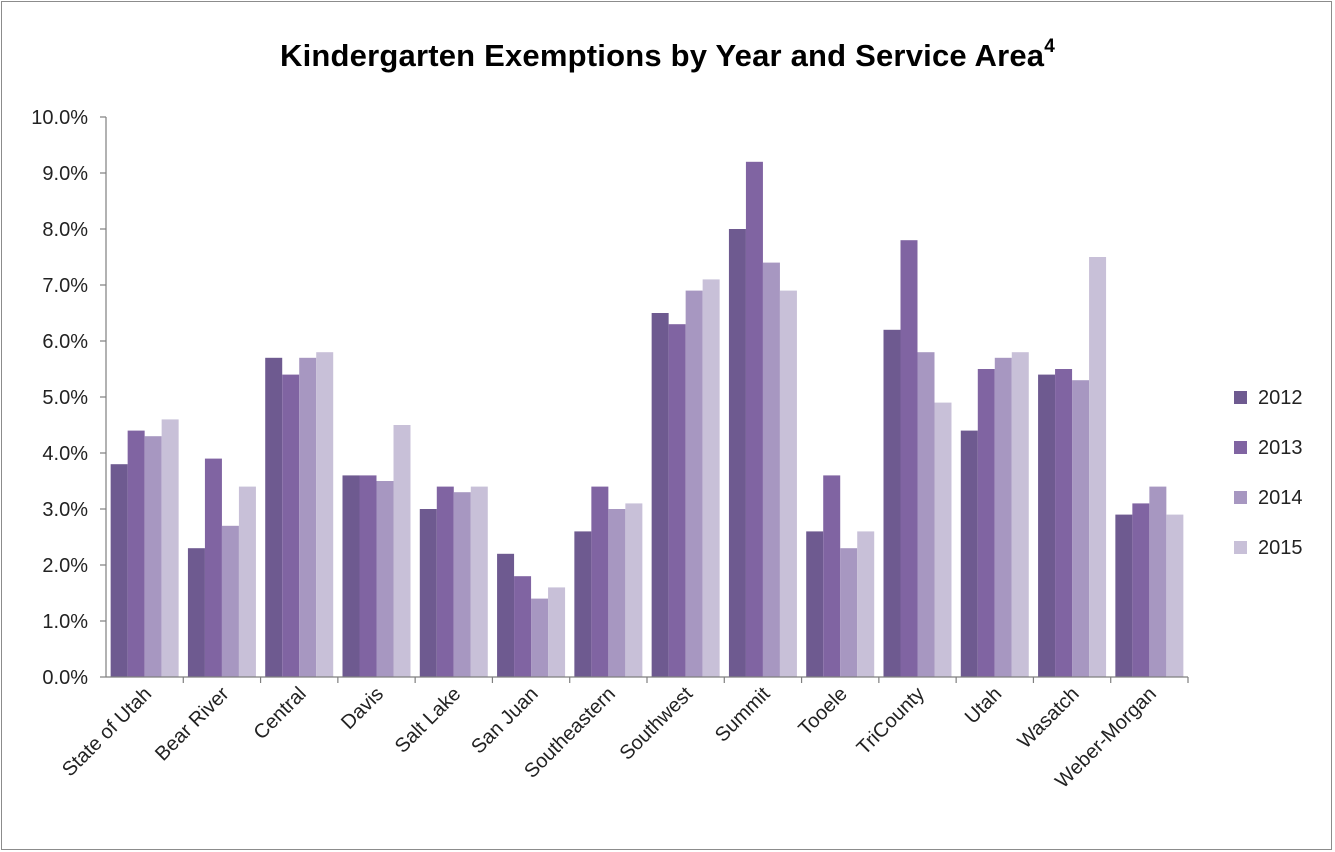 The image size is (1335, 852). I want to click on y-tick-label: 10.0%, so click(59, 118).